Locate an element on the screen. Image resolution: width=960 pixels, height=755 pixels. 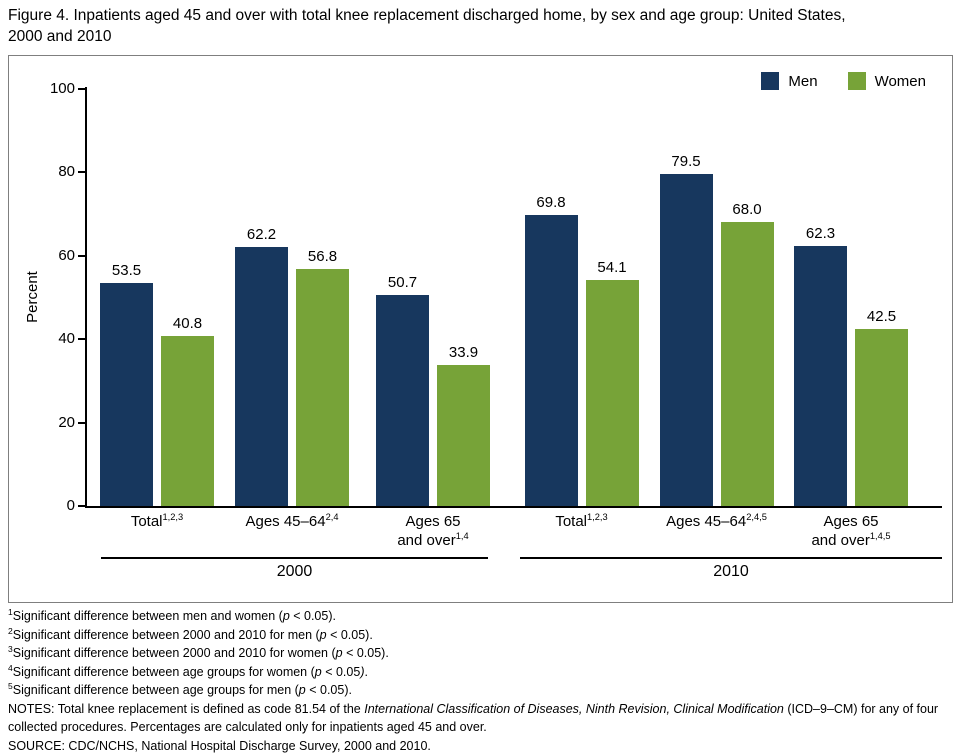
bar-value-label: 79.5 is located at coordinates (686, 162).